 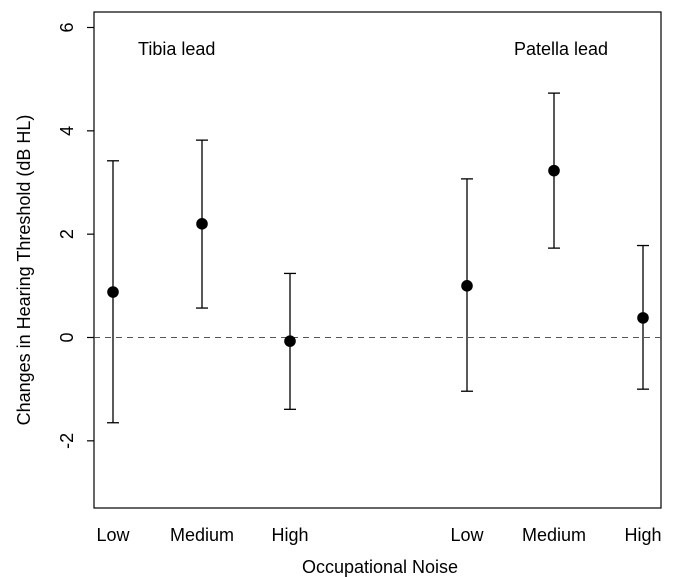 What do you see at coordinates (24, 270) in the screenshot?
I see `y-axis-title: Changes in Hearing Threshold (dB HL)` at bounding box center [24, 270].